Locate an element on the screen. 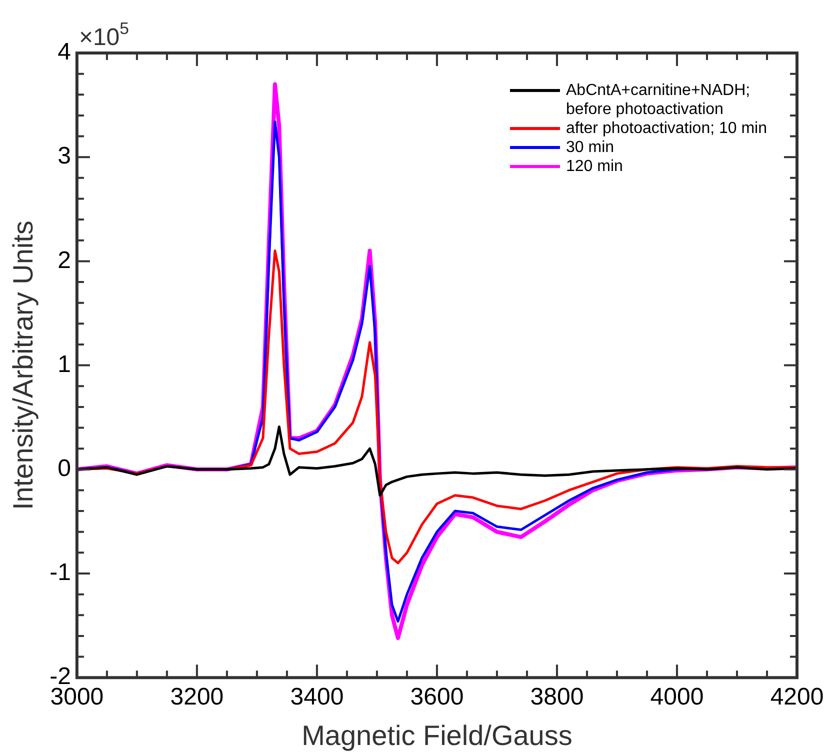 The width and height of the screenshot is (832, 756). y-tick-label: 3 is located at coordinates (64, 156).